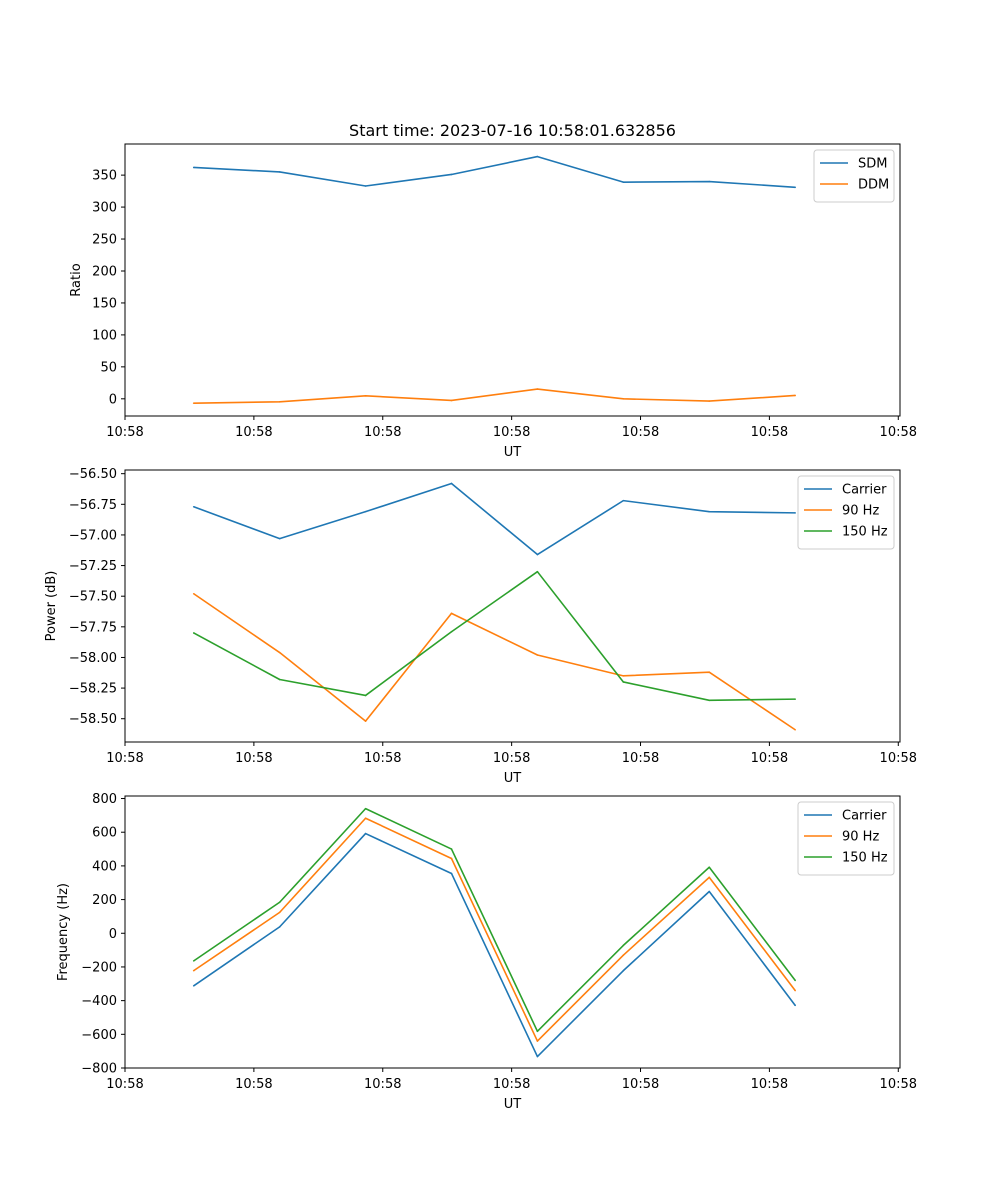 The image size is (1000, 1200). I want to click on power-series-line-150-hz, so click(494, 636).